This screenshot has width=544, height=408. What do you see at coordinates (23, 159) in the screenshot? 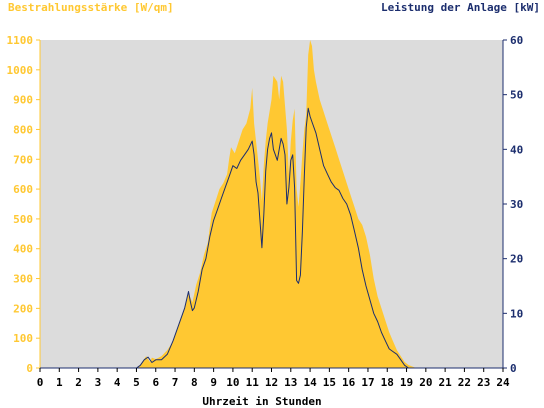
I see `left-tick-label: 700` at bounding box center [23, 159].